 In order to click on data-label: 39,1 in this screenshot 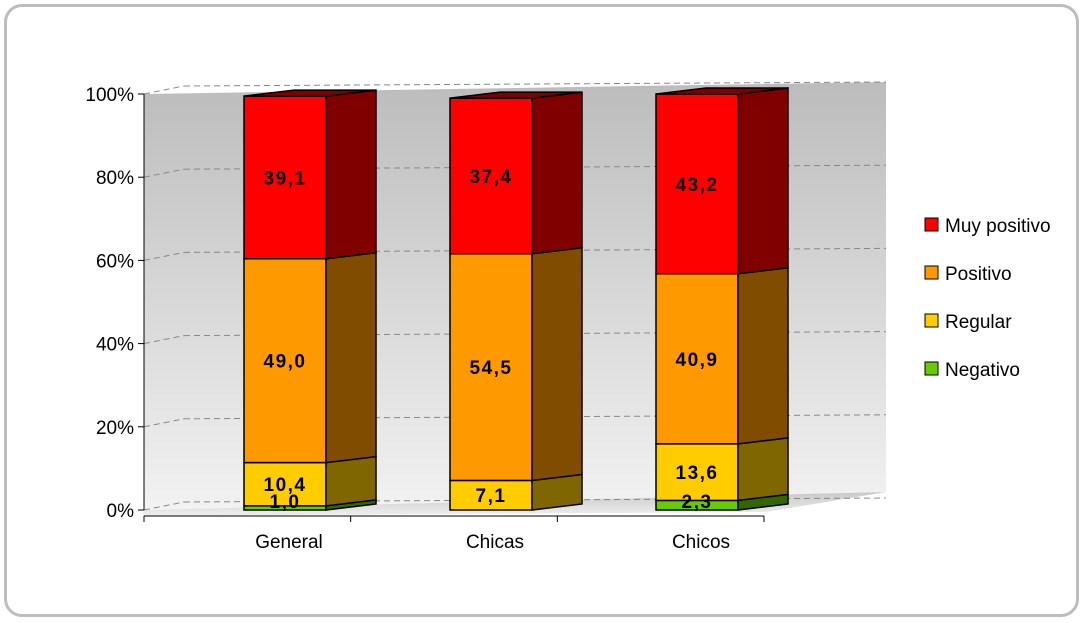, I will do `click(285, 178)`.